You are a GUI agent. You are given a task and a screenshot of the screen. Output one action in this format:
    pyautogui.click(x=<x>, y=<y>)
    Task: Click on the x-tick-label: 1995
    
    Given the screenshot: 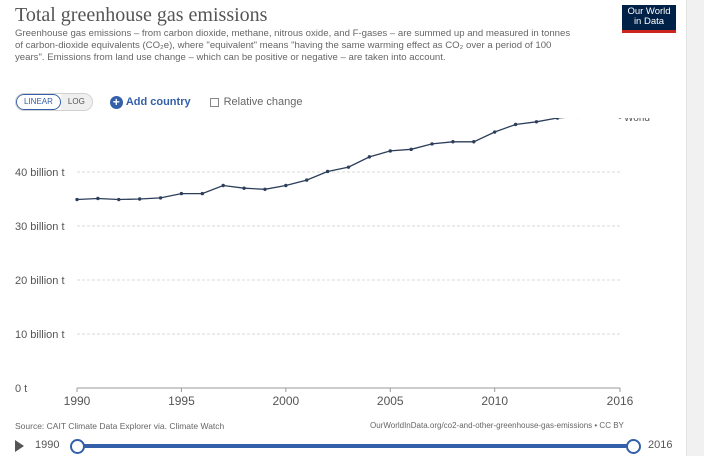 What is the action you would take?
    pyautogui.click(x=181, y=401)
    